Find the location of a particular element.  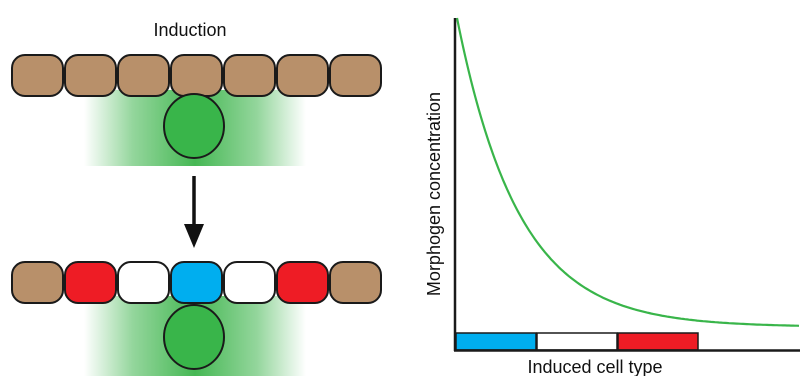

cell-blue is located at coordinates (196, 282).